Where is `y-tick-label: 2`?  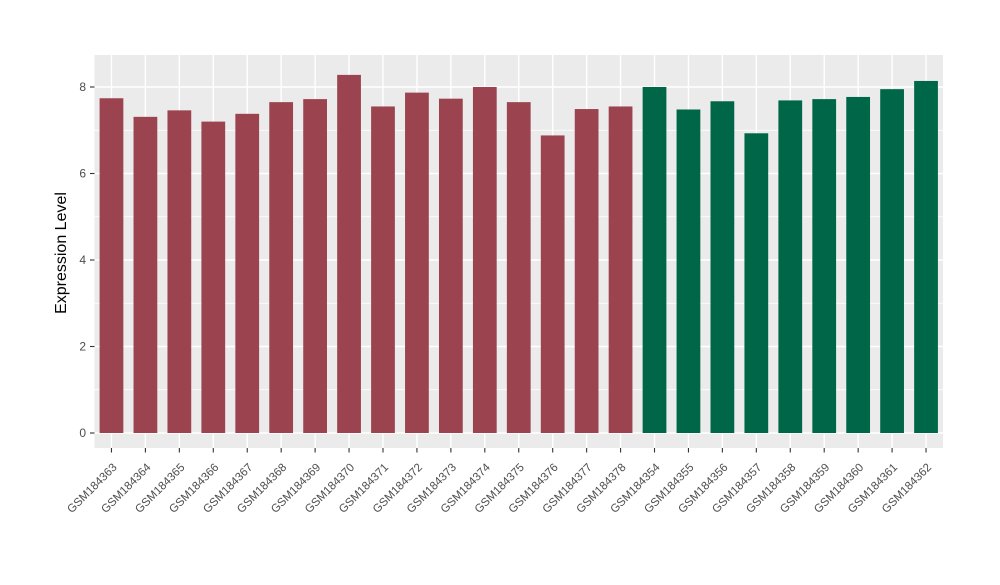
y-tick-label: 2 is located at coordinates (82, 347).